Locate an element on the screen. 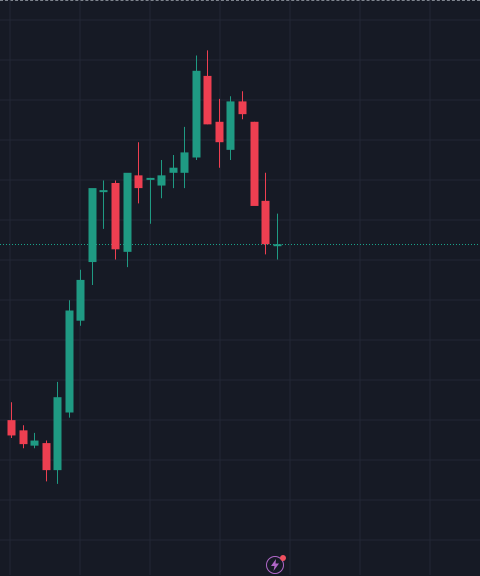 The width and height of the screenshot is (480, 576). notification-dot is located at coordinates (283, 558).